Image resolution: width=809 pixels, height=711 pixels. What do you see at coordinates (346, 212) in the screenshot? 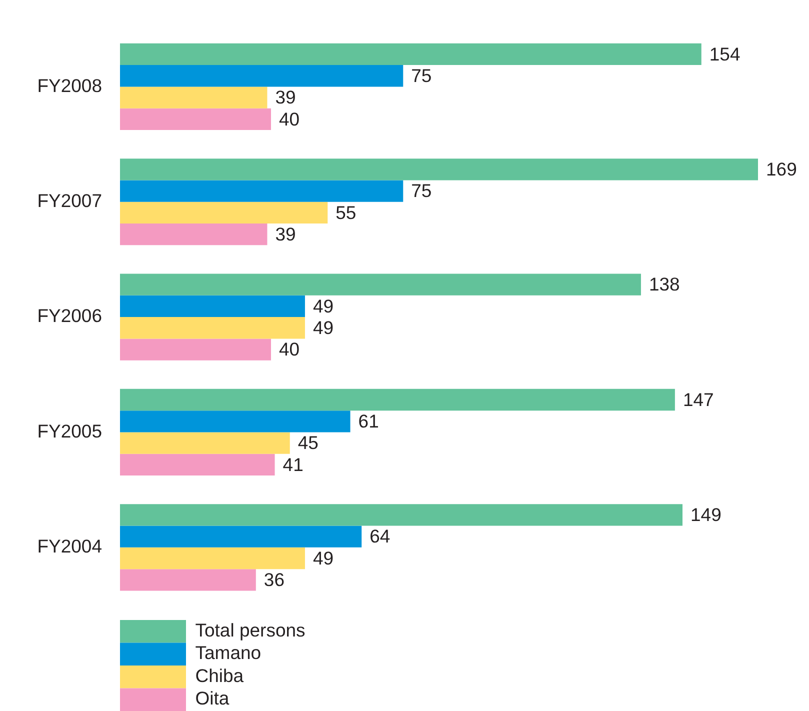
I see `data-label: 55` at bounding box center [346, 212].